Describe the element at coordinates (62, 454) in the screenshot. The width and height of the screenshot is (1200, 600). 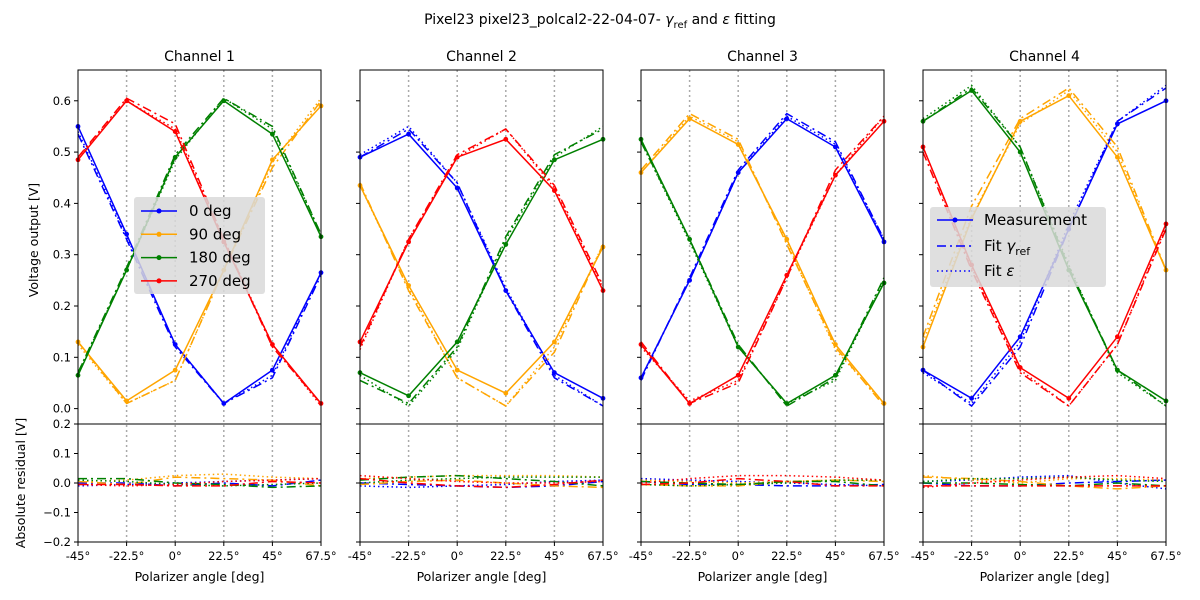
I see `y-tick-label-bottom: 0.1` at that location.